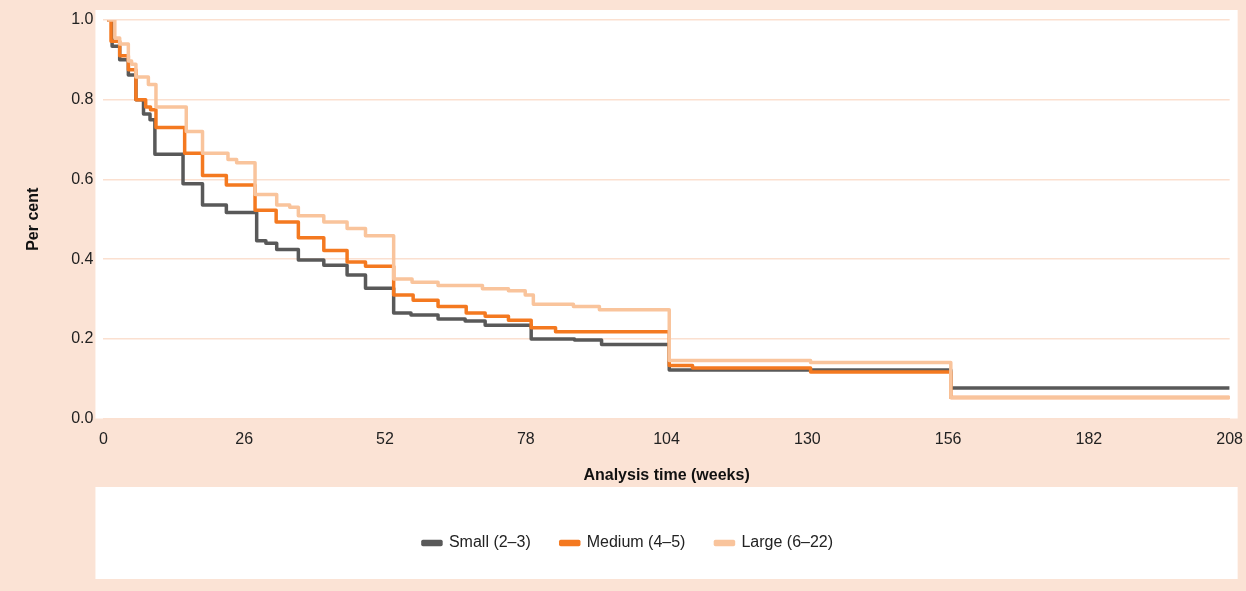 The height and width of the screenshot is (591, 1246). What do you see at coordinates (244, 438) in the screenshot?
I see `x-tick-label: 26` at bounding box center [244, 438].